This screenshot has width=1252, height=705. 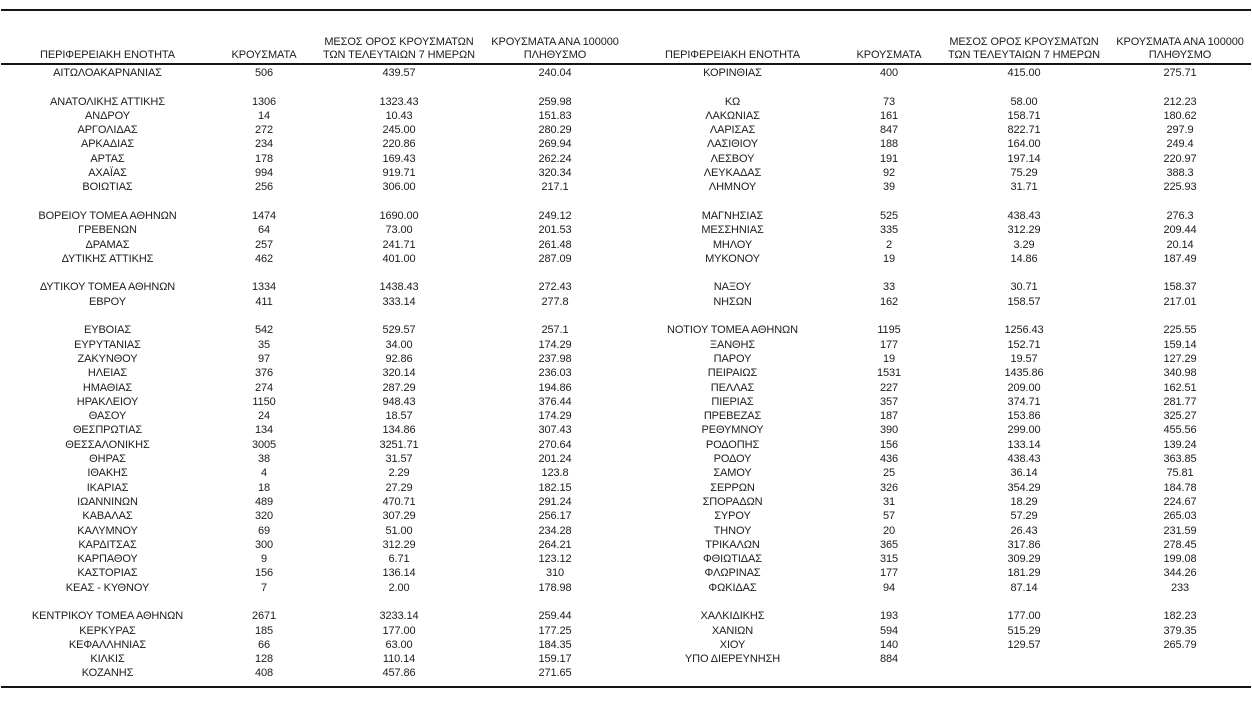 What do you see at coordinates (264, 287) in the screenshot?
I see `cell-cases-left: 1334` at bounding box center [264, 287].